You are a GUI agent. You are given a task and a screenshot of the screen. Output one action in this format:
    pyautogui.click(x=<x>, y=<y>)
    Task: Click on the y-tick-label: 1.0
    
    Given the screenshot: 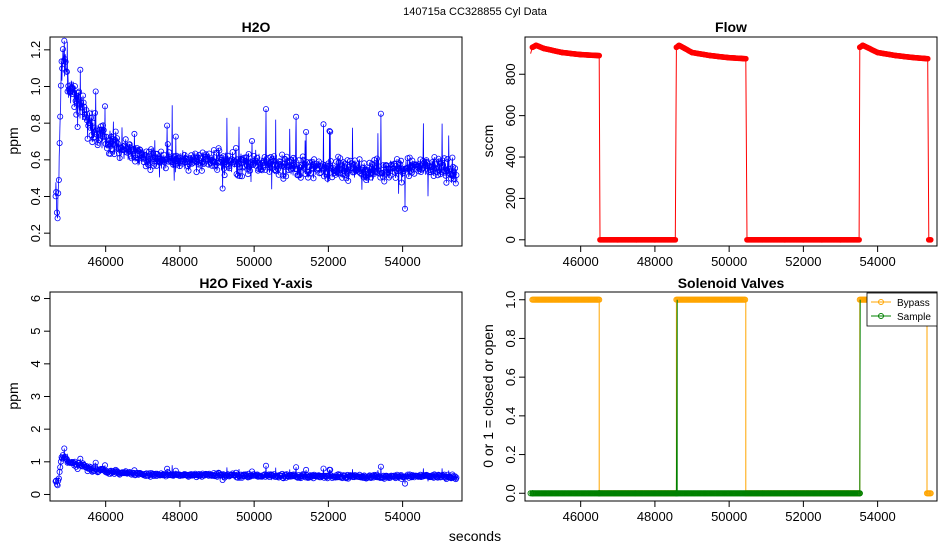 What is the action you would take?
    pyautogui.click(x=35, y=86)
    